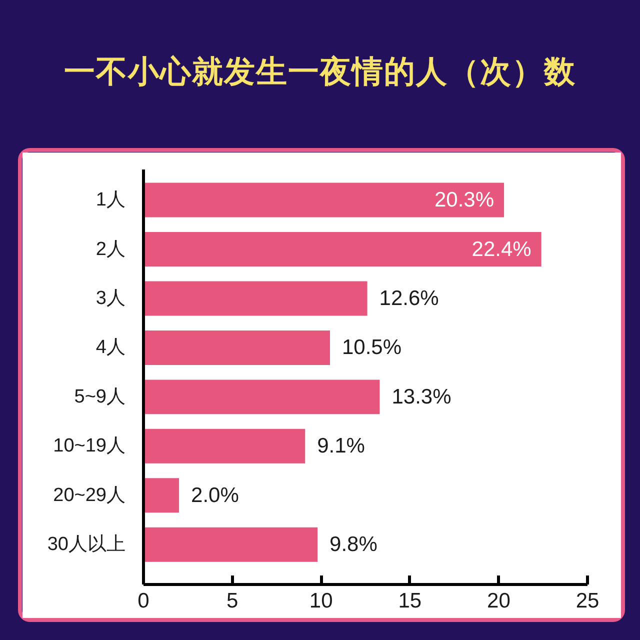 This screenshot has width=640, height=640. I want to click on data-label: 20.3%, so click(464, 200).